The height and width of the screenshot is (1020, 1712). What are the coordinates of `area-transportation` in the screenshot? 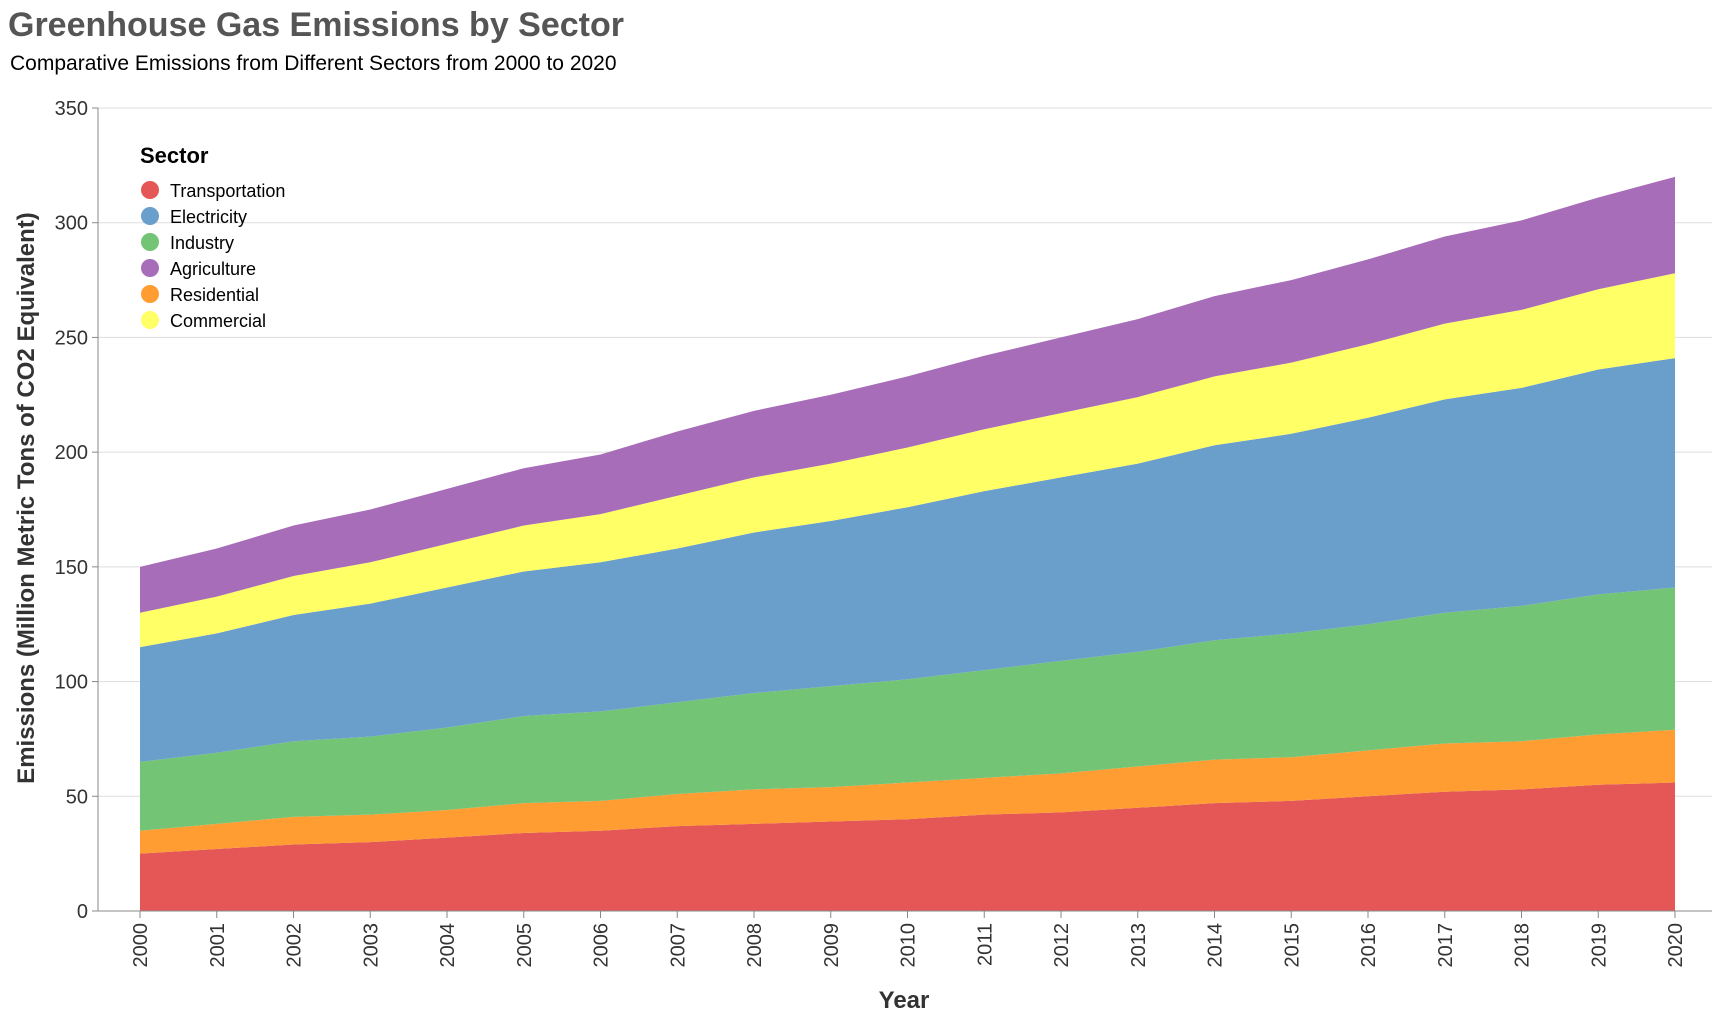 It's located at (907, 846).